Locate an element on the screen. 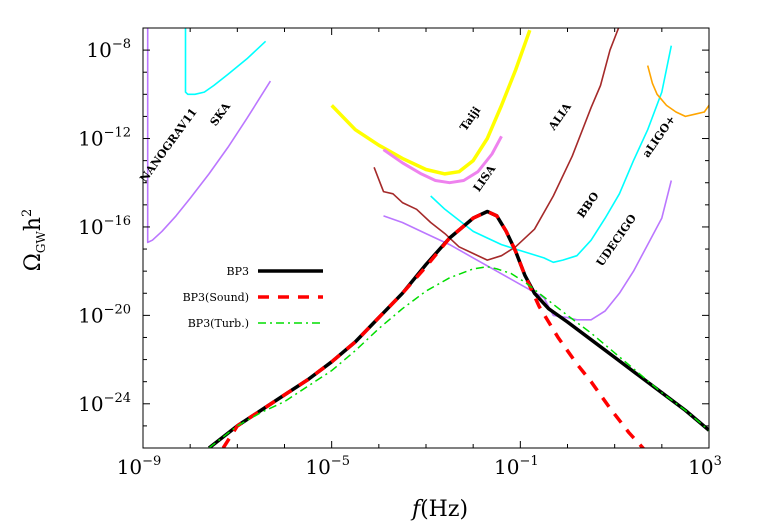 The width and height of the screenshot is (757, 530). bbo-sensitivity-curve is located at coordinates (551, 154).